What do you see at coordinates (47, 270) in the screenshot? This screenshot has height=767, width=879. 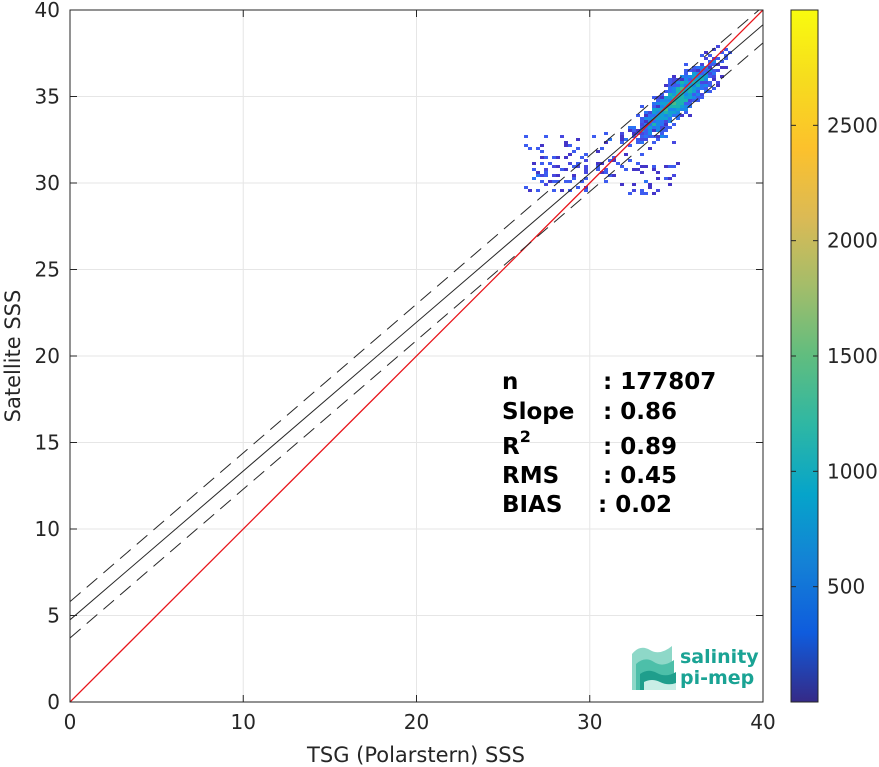 I see `y-tick-label: 25` at bounding box center [47, 270].